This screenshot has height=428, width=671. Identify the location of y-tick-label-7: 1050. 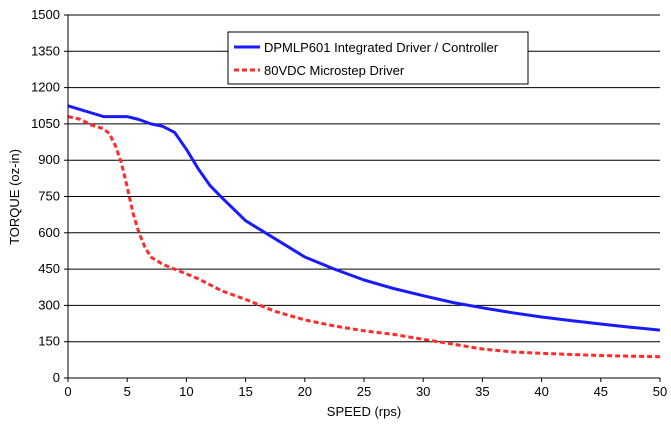
(45, 123).